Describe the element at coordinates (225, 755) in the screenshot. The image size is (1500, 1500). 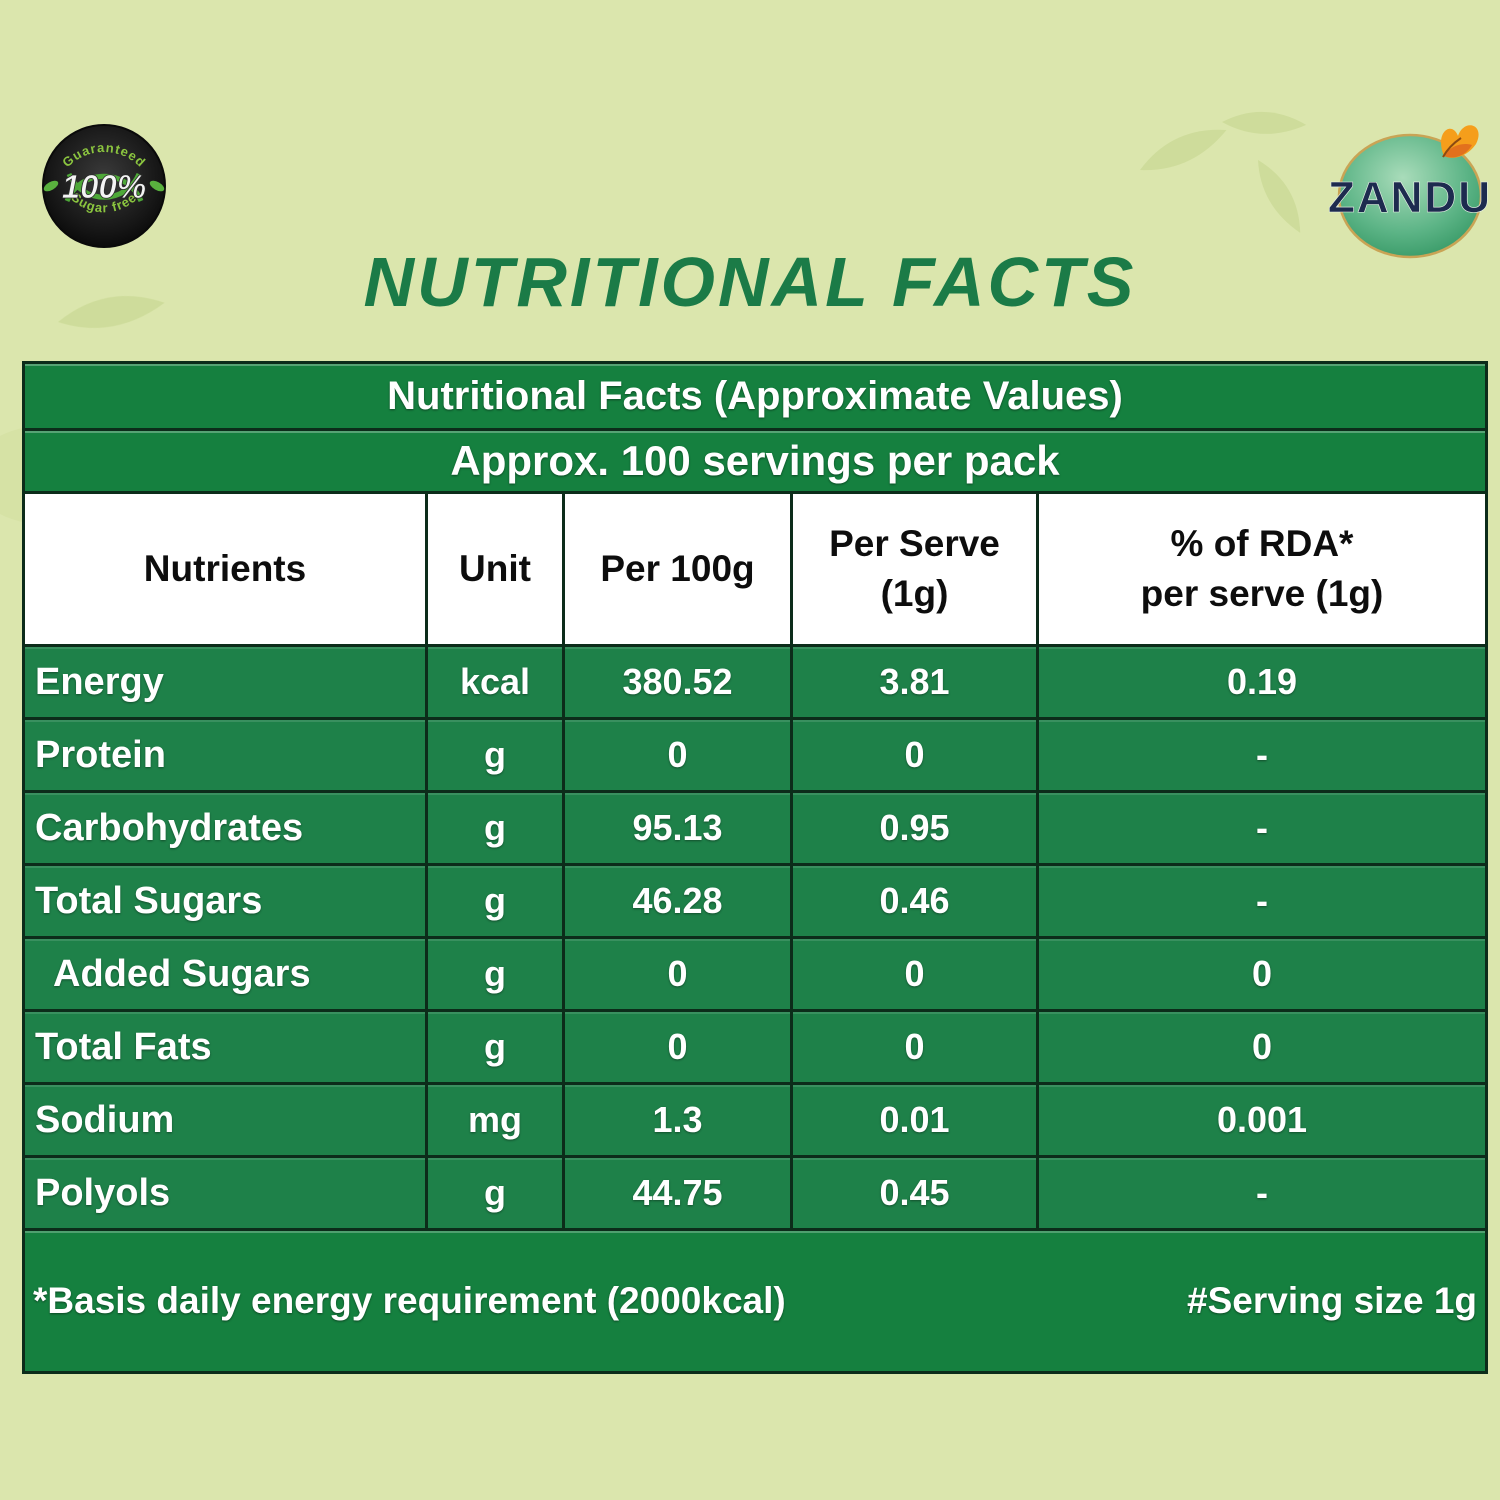
I see `cell-nutrient: Protein` at that location.